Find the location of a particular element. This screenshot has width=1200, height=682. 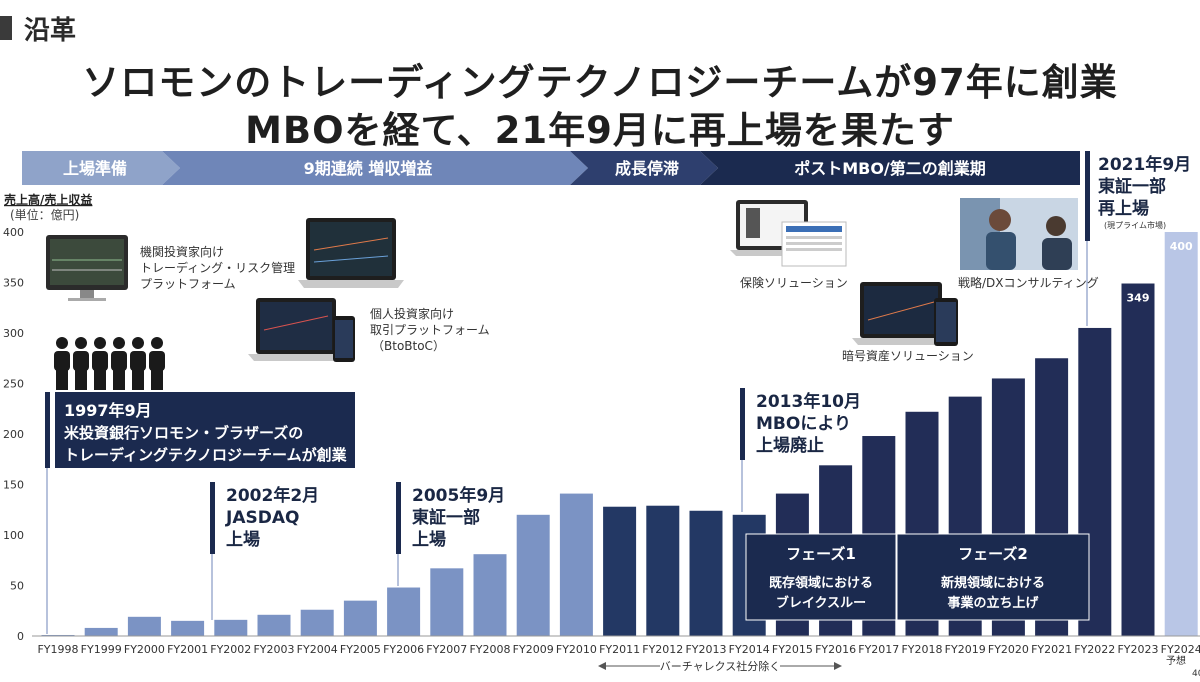

insurance-label: 保険ソリューション is located at coordinates (794, 283).